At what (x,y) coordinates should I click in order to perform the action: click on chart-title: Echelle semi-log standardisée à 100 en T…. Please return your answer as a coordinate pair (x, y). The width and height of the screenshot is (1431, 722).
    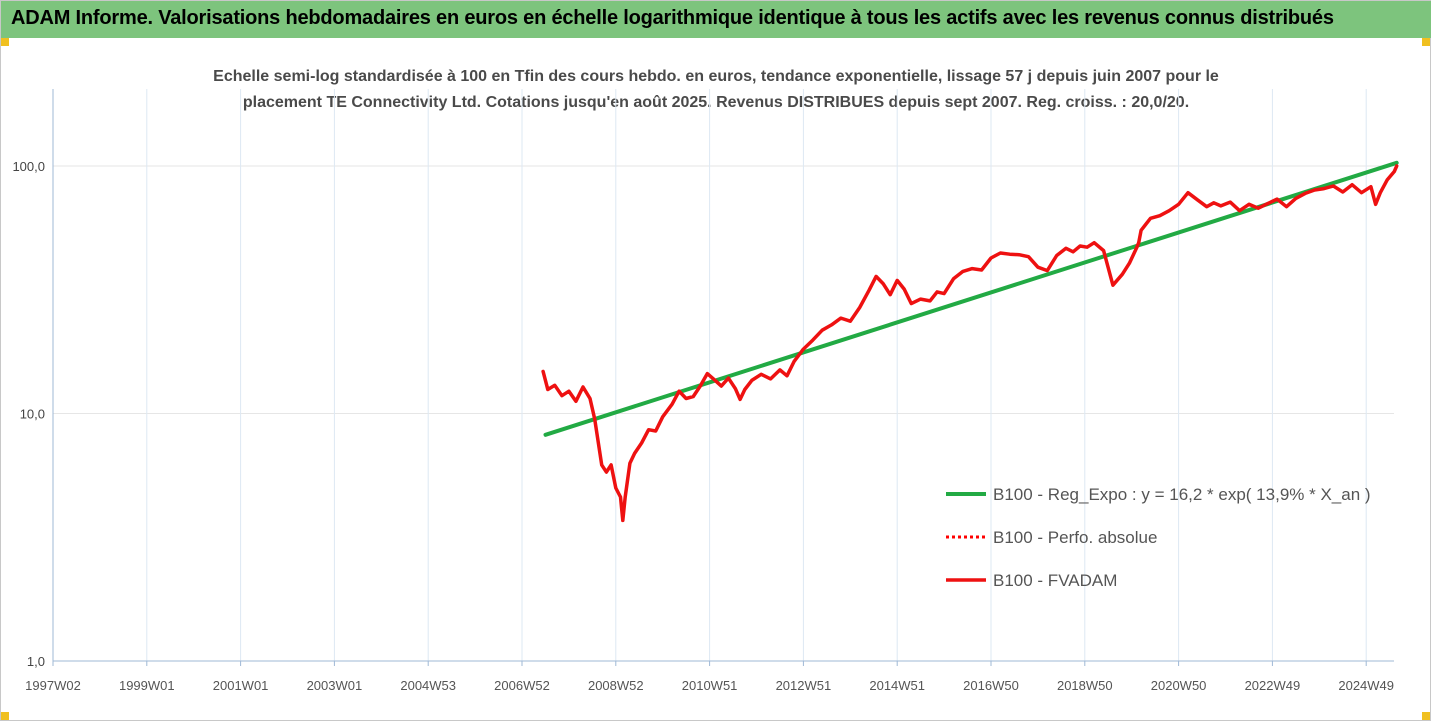
    Looking at the image, I should click on (716, 90).